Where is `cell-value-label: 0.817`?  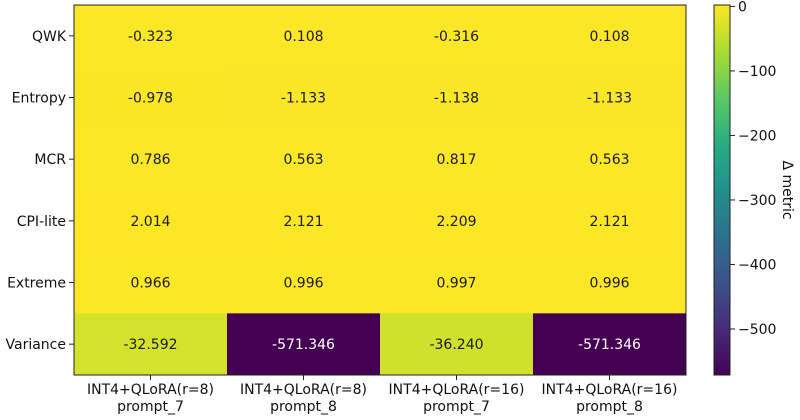 cell-value-label: 0.817 is located at coordinates (456, 160).